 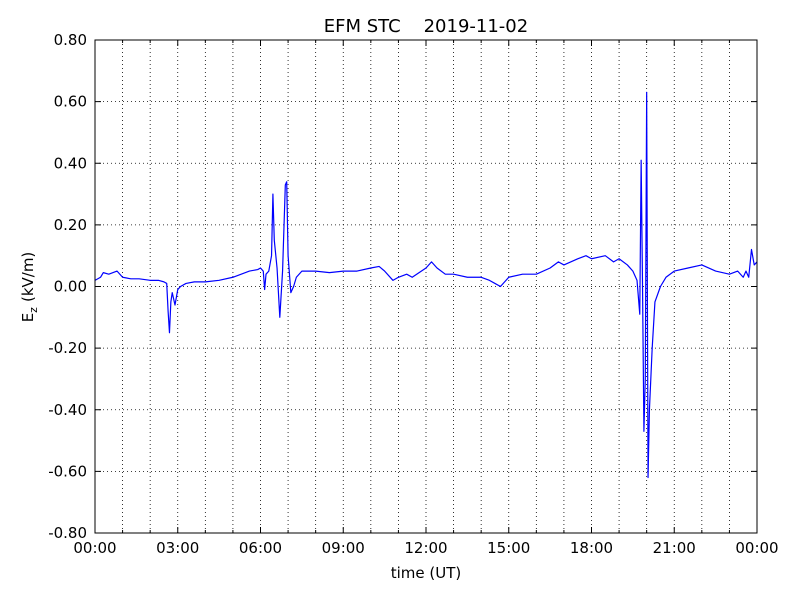 What do you see at coordinates (177, 548) in the screenshot?
I see `x-tick-label: 03:00` at bounding box center [177, 548].